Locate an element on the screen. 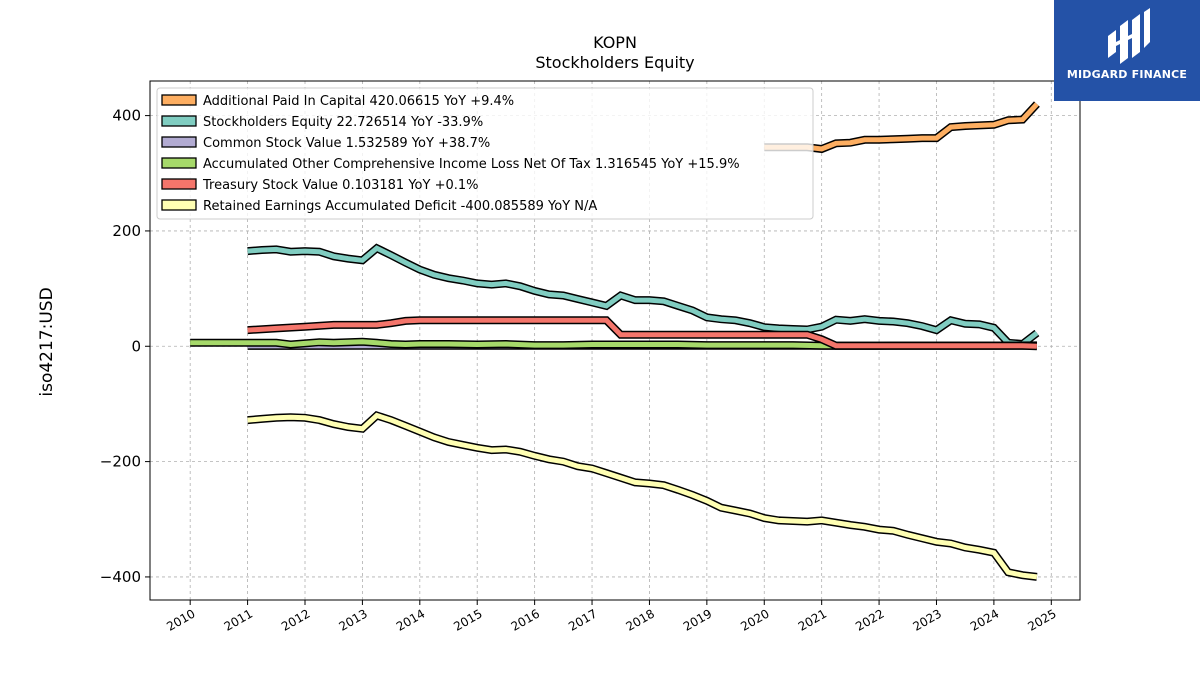 The width and height of the screenshot is (1200, 675). x-tick-label: 2018 is located at coordinates (639, 619).